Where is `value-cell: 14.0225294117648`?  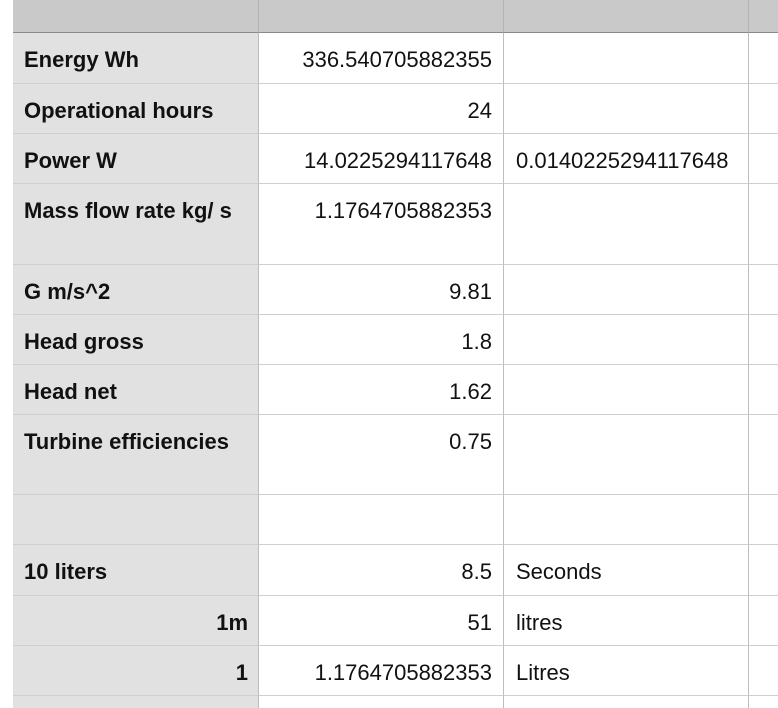
value-cell: 14.0225294117648 is located at coordinates (381, 159).